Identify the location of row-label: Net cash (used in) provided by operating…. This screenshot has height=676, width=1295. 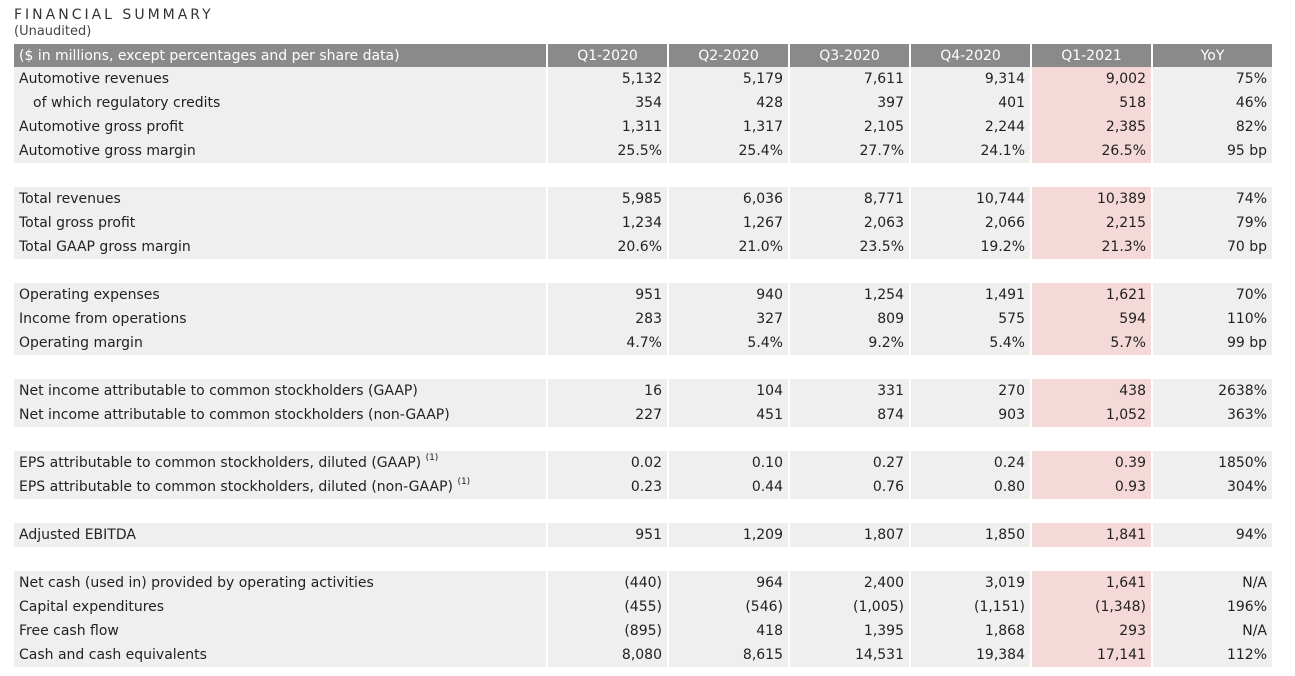
(196, 583).